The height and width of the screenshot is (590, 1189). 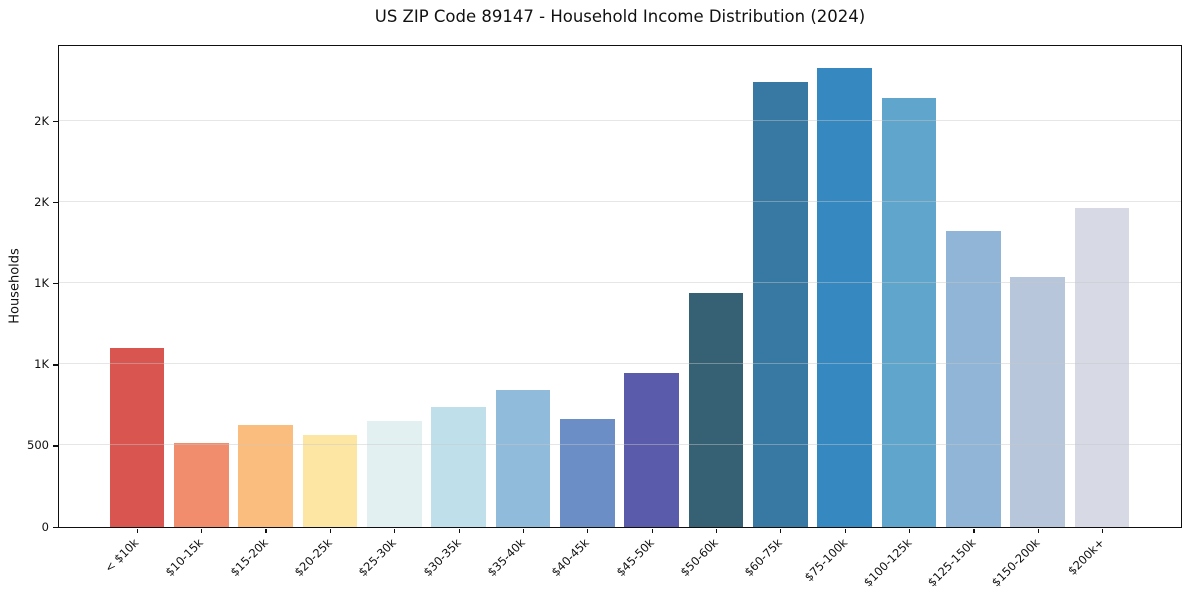 I want to click on x-tick-label: $50-60k, so click(x=699, y=557).